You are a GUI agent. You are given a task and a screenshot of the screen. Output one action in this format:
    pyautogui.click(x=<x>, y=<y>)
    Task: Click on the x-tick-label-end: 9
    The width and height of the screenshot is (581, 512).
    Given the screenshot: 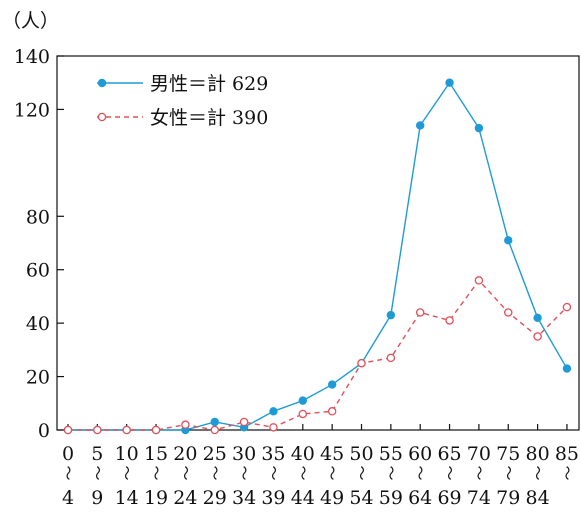 What is the action you would take?
    pyautogui.click(x=97, y=498)
    